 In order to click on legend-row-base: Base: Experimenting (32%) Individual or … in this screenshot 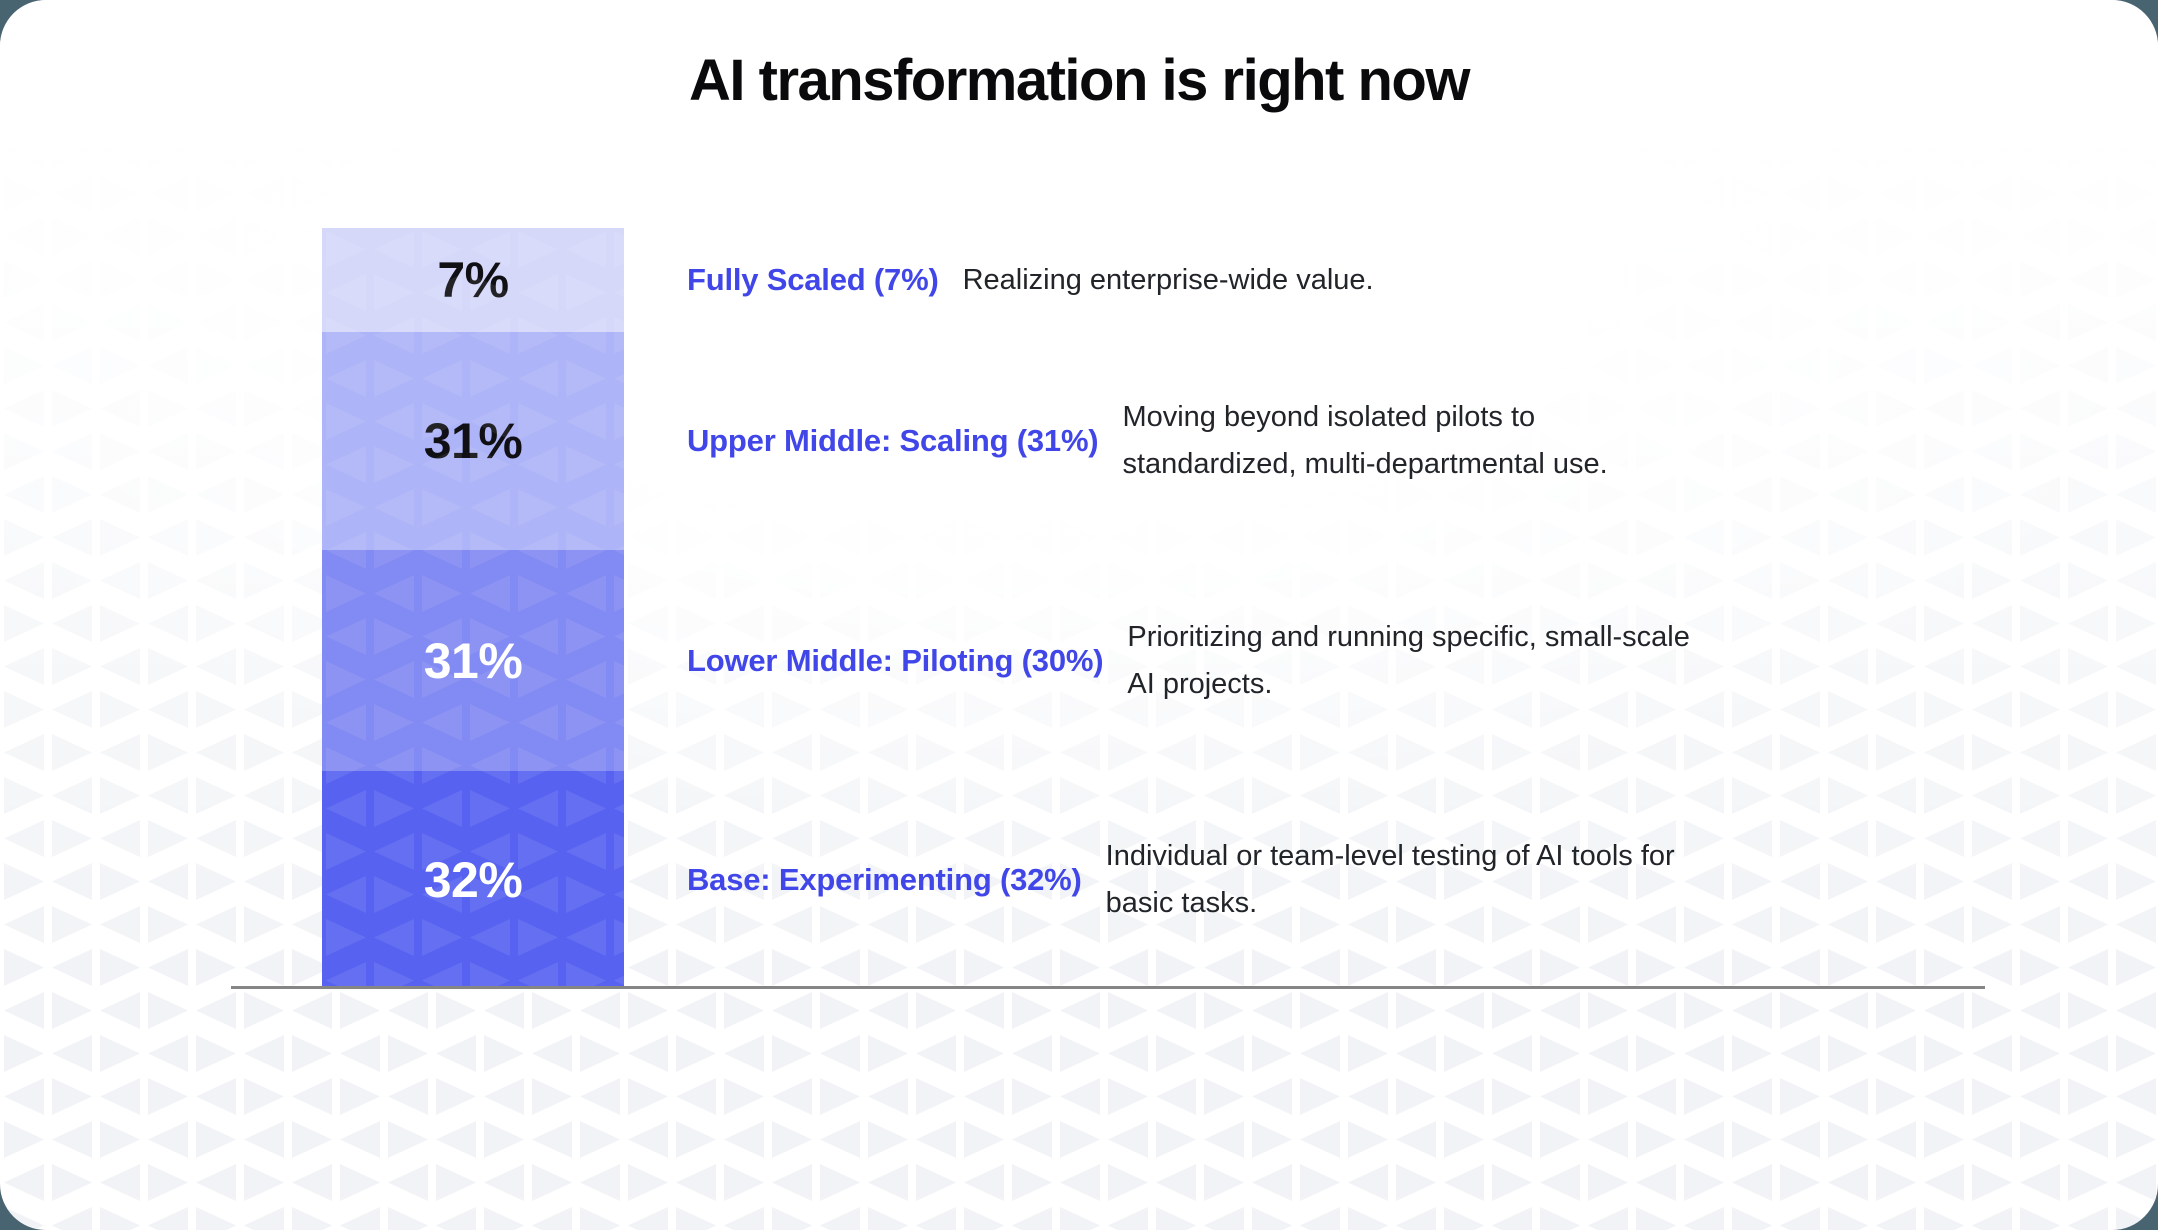, I will do `click(1181, 879)`.